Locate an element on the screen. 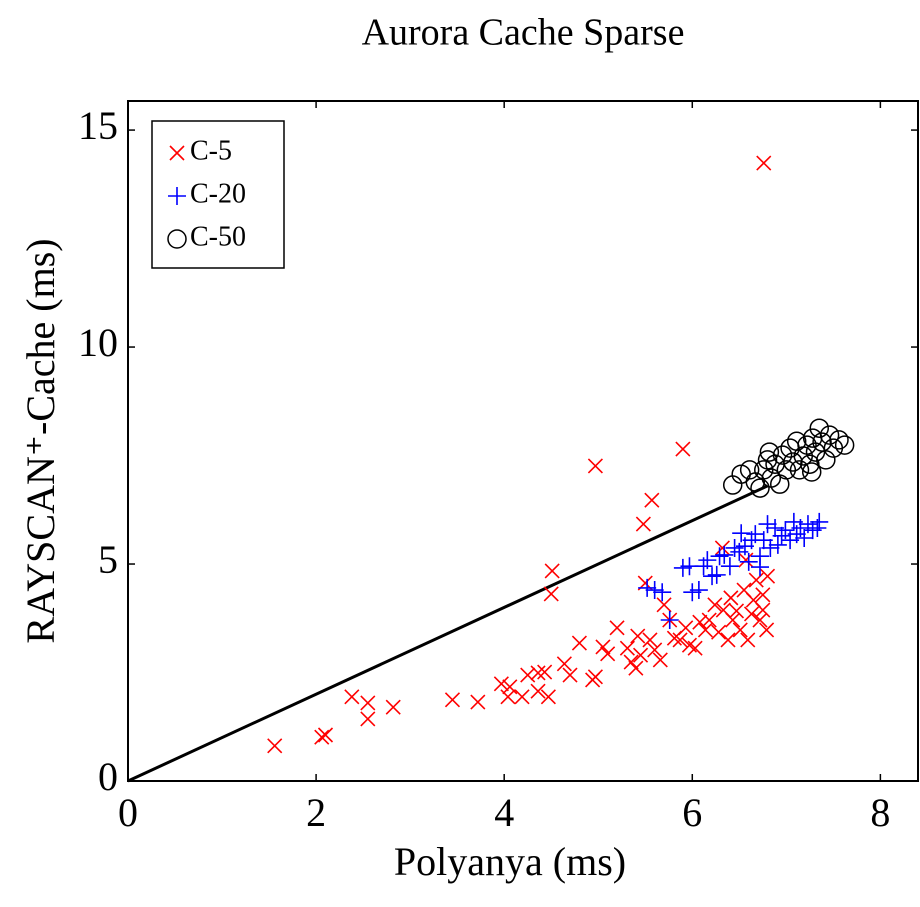 The width and height of the screenshot is (920, 907). x-tick-label: 2 is located at coordinates (316, 812).